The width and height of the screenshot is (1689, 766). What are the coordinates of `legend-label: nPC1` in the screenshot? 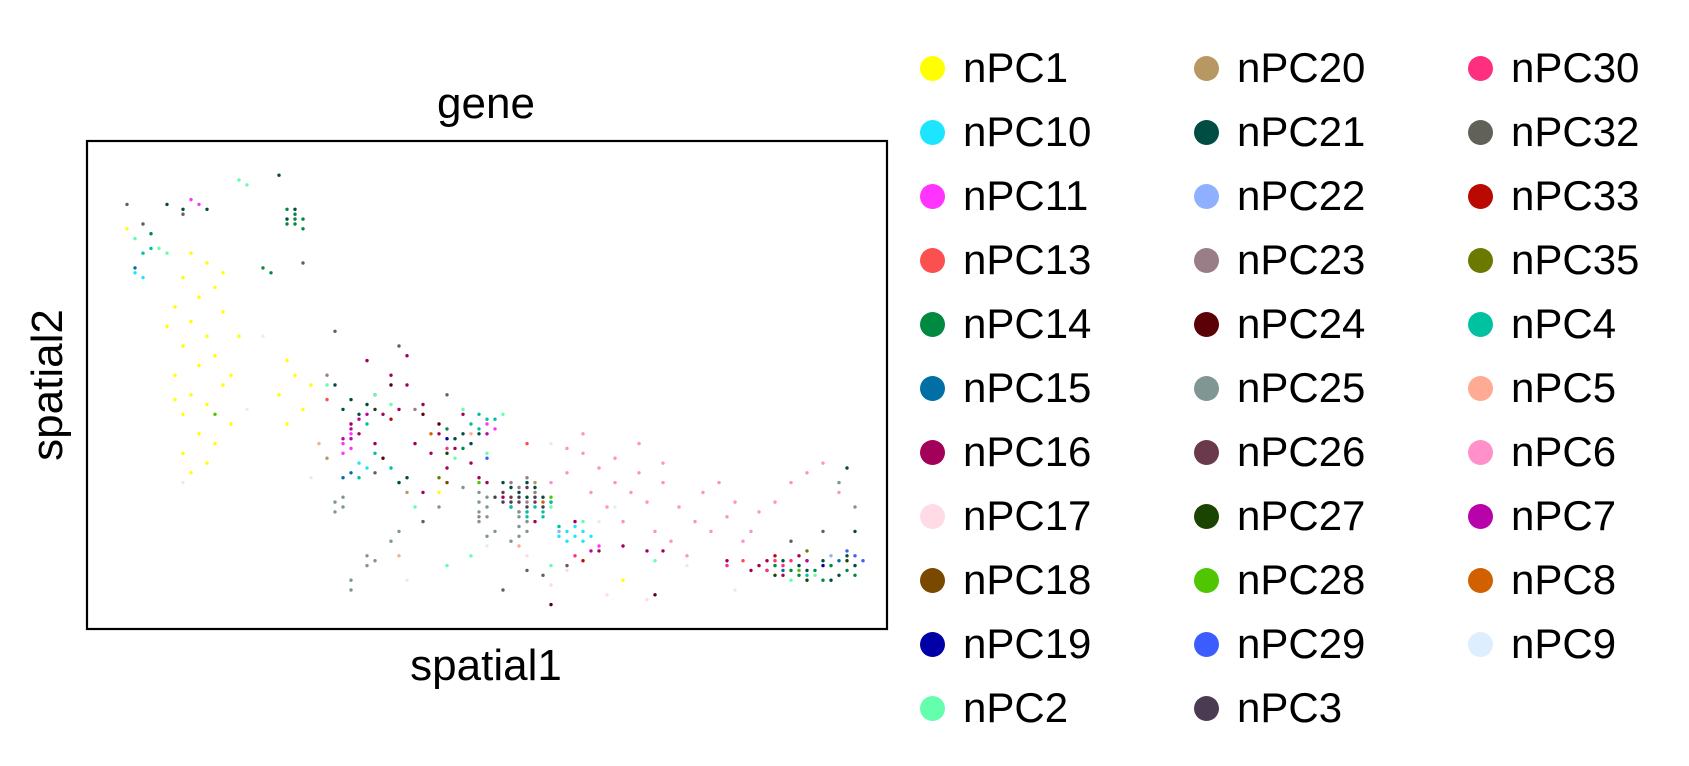 It's located at (1016, 67).